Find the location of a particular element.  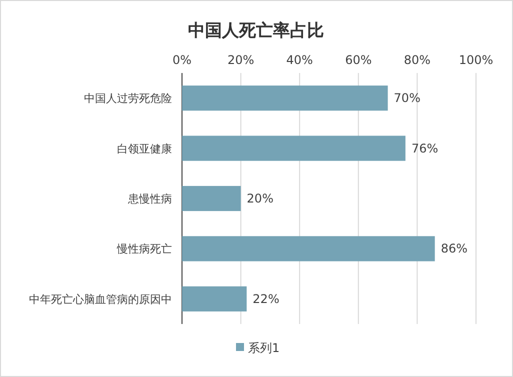

data-label: 20% is located at coordinates (260, 199).